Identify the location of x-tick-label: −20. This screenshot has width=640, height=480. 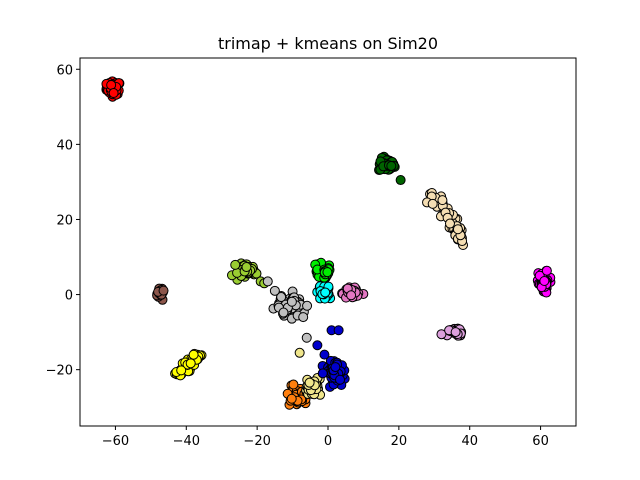
(256, 441).